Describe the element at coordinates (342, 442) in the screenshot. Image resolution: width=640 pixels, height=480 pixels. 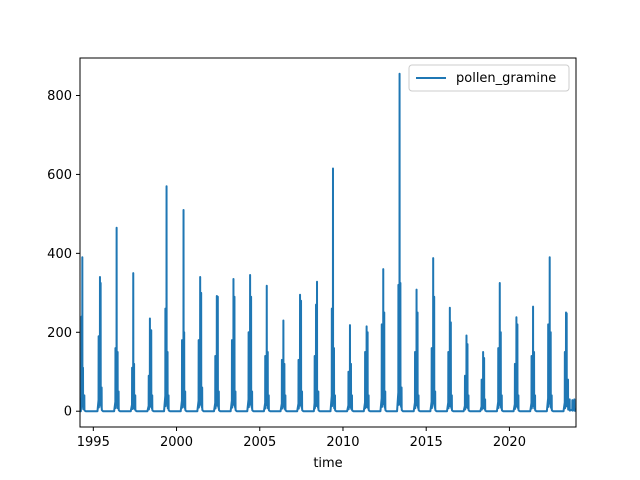
I see `x-tick-label: 2010` at that location.